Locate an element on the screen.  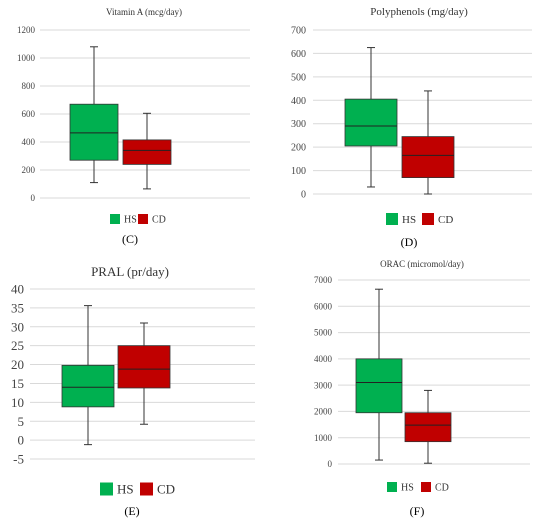
panel-label: (C) is located at coordinates (130, 239).